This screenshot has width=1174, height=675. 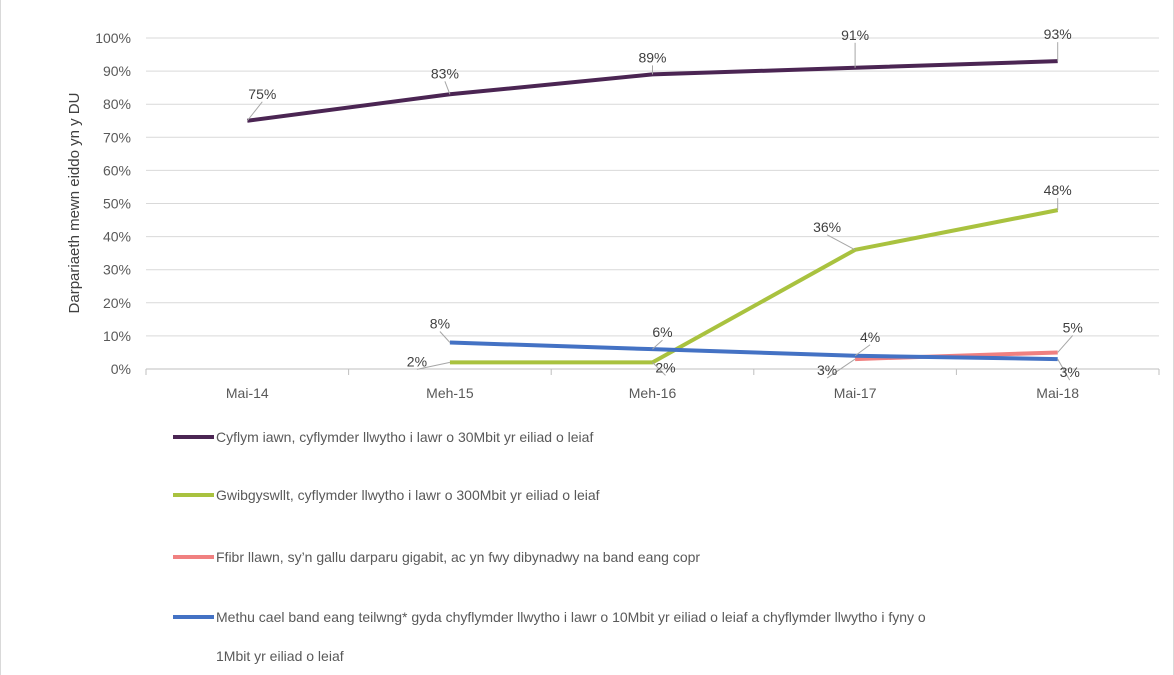 What do you see at coordinates (117, 204) in the screenshot?
I see `y-tick-label: 50%` at bounding box center [117, 204].